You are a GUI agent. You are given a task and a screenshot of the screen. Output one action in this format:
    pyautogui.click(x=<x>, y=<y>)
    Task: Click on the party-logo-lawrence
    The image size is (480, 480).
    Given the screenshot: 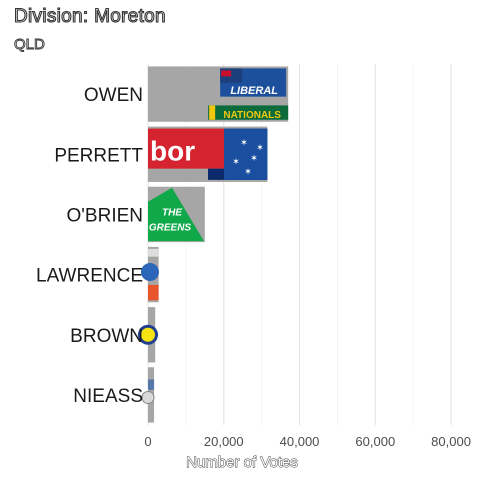 What is the action you would take?
    pyautogui.click(x=150, y=274)
    